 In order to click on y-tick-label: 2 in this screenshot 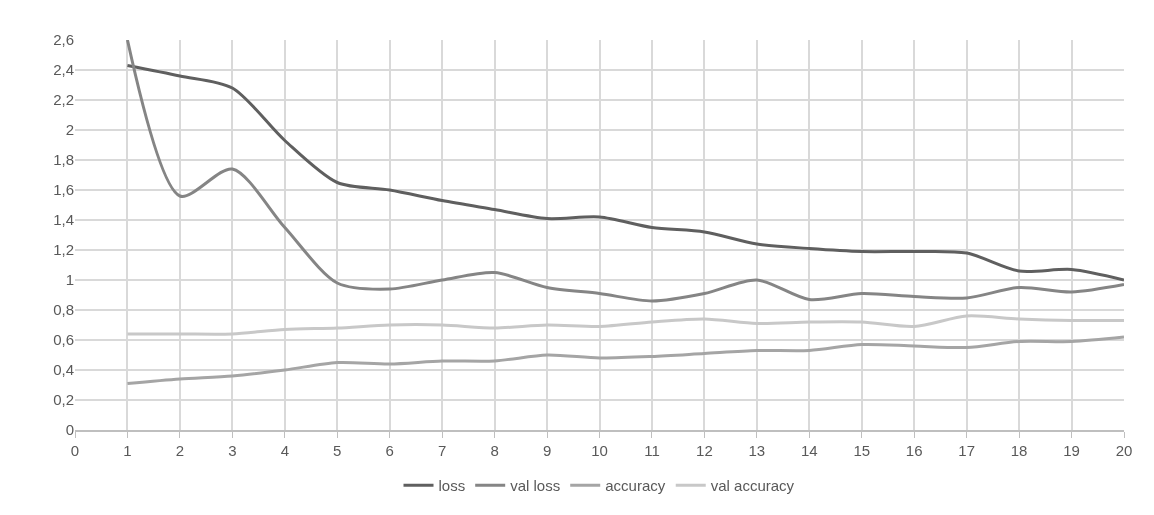, I will do `click(69, 130)`.